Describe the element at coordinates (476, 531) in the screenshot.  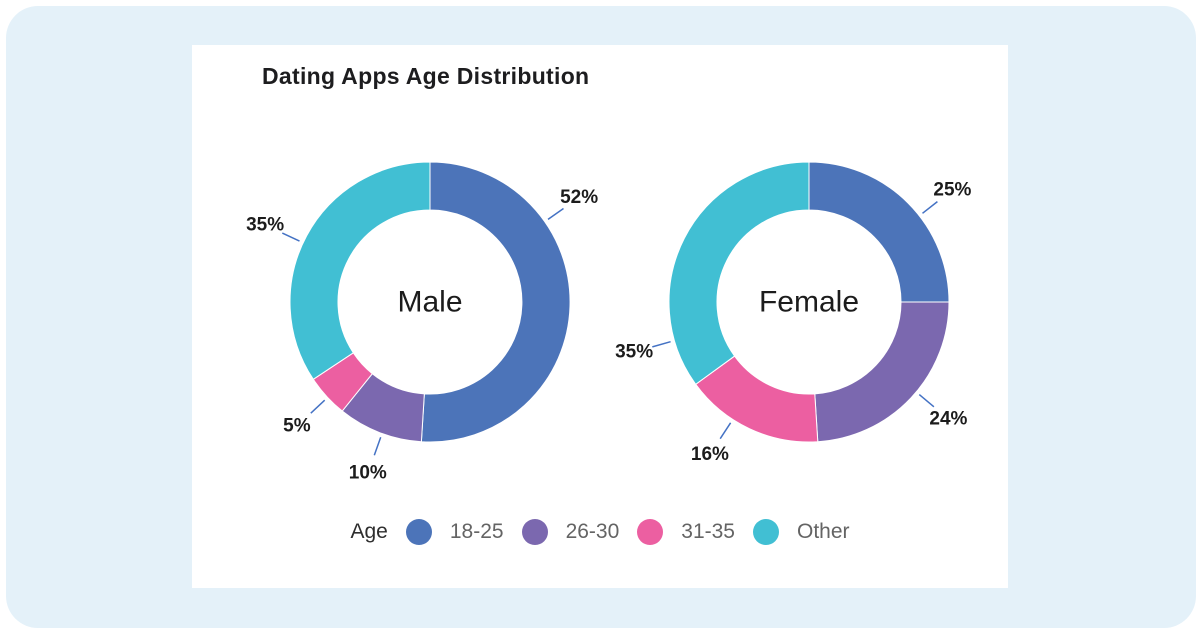
I see `legend-label-18-25: 18-25` at that location.